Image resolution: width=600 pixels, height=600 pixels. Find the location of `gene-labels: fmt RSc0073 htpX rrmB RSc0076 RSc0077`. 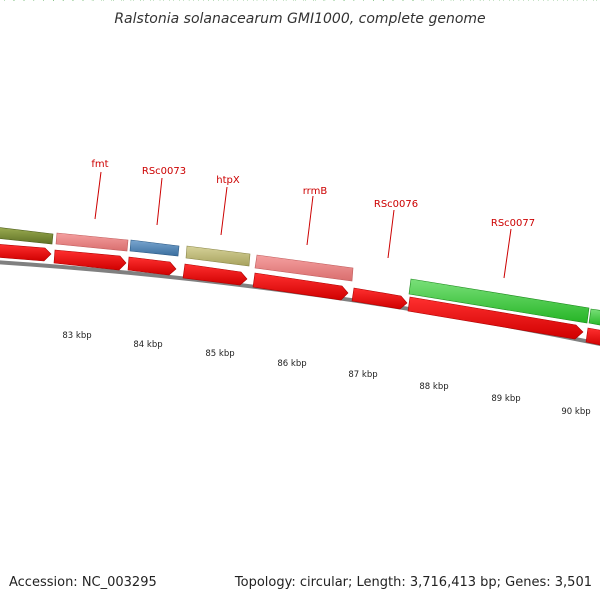

gene-labels: fmt RSc0073 htpX rrmB RSc0076 RSc0077 is located at coordinates (313, 219).